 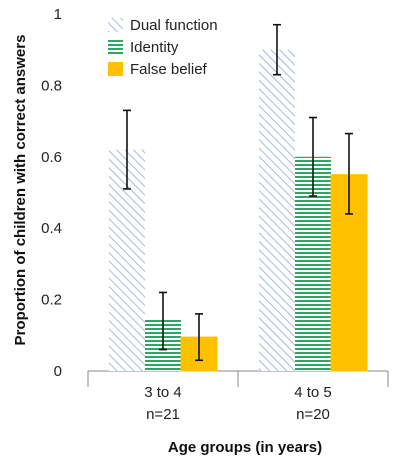 I want to click on x-category-n-label: n=21, so click(x=163, y=414).